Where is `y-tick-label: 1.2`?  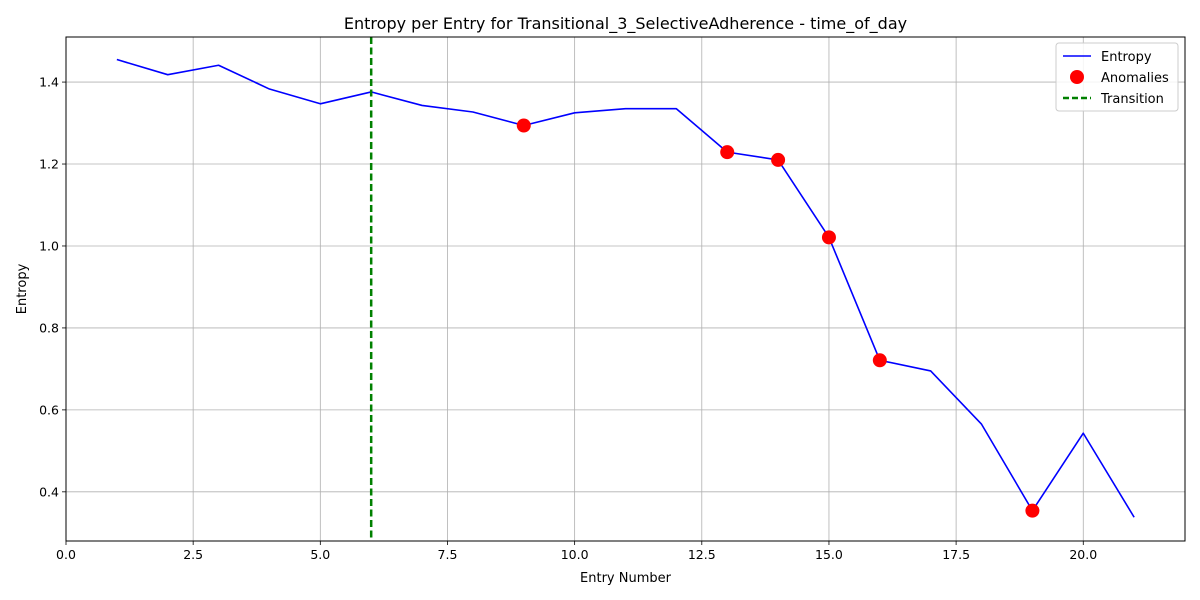 y-tick-label: 1.2 is located at coordinates (49, 164).